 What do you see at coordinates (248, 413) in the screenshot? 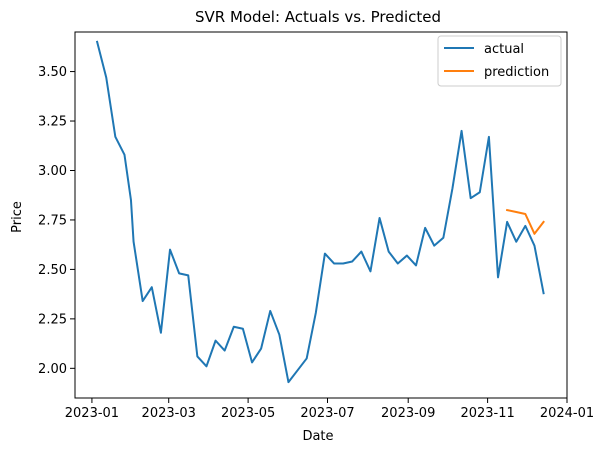
I see `x-tick-label: 2023-05` at bounding box center [248, 413].